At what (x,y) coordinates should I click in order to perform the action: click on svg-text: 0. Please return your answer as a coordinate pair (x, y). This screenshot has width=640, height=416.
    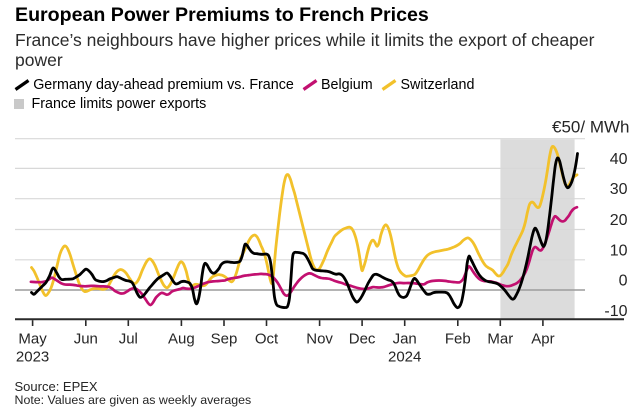
    Looking at the image, I should click on (623, 281).